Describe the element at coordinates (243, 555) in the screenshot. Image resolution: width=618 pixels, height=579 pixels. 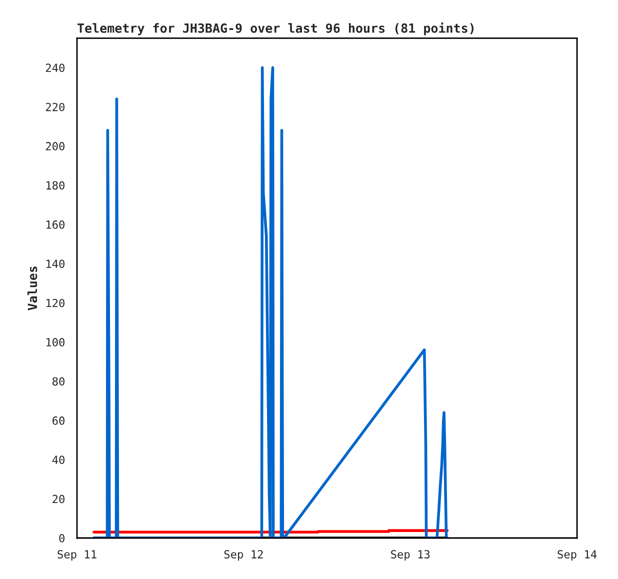
I see `x-tick-label: Sep 12` at that location.